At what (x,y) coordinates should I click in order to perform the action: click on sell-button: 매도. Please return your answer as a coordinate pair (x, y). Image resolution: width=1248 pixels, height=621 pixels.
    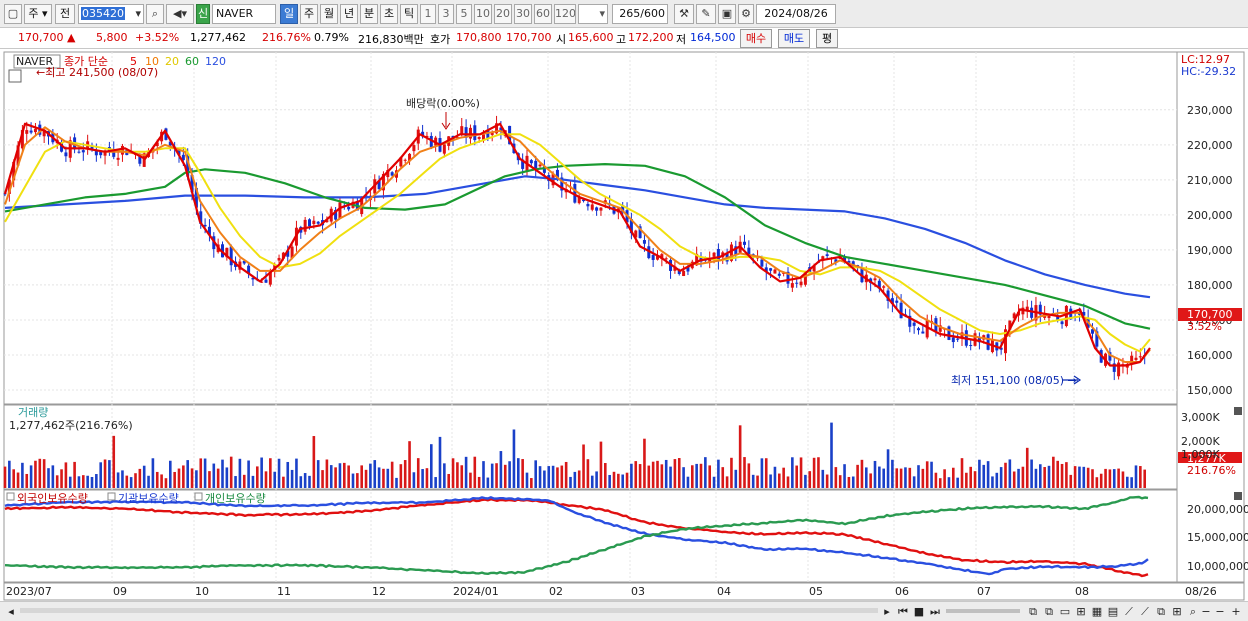
    Looking at the image, I should click on (794, 38).